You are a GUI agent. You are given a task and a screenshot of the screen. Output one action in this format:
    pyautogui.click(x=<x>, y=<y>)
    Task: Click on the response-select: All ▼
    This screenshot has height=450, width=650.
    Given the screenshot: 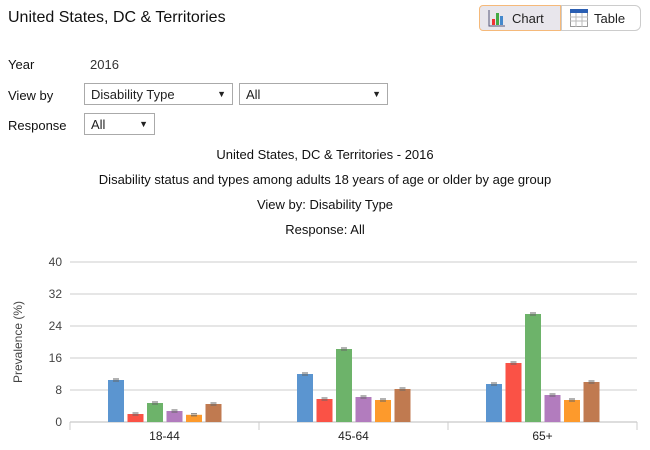 What is the action you would take?
    pyautogui.click(x=119, y=124)
    